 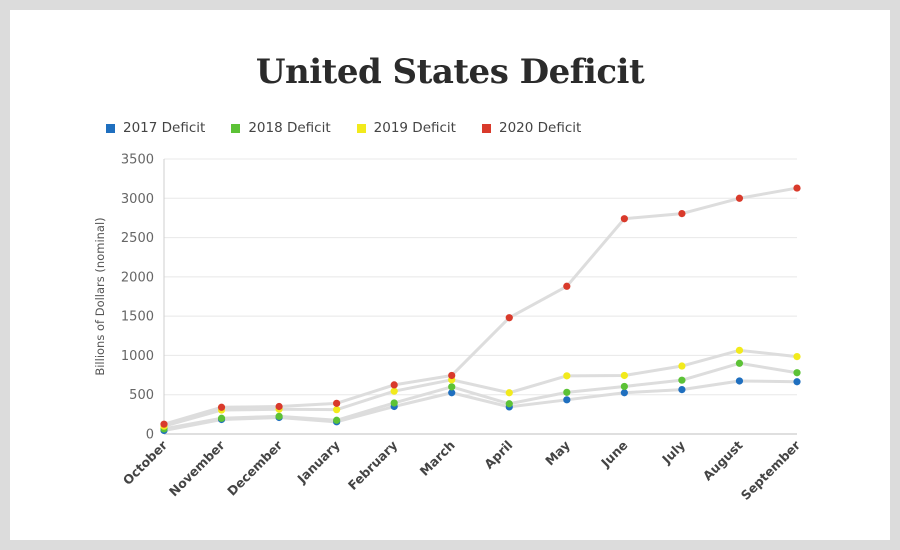 I want to click on x-tick-label: June, so click(x=613, y=454).